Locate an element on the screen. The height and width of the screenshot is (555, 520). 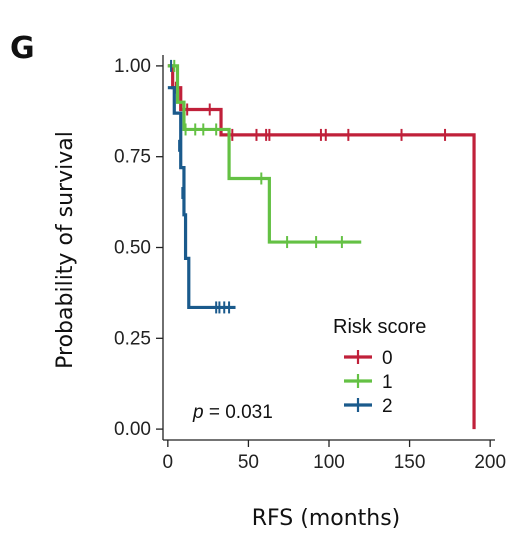
legend-item-risk-1: 1 is located at coordinates (368, 382).